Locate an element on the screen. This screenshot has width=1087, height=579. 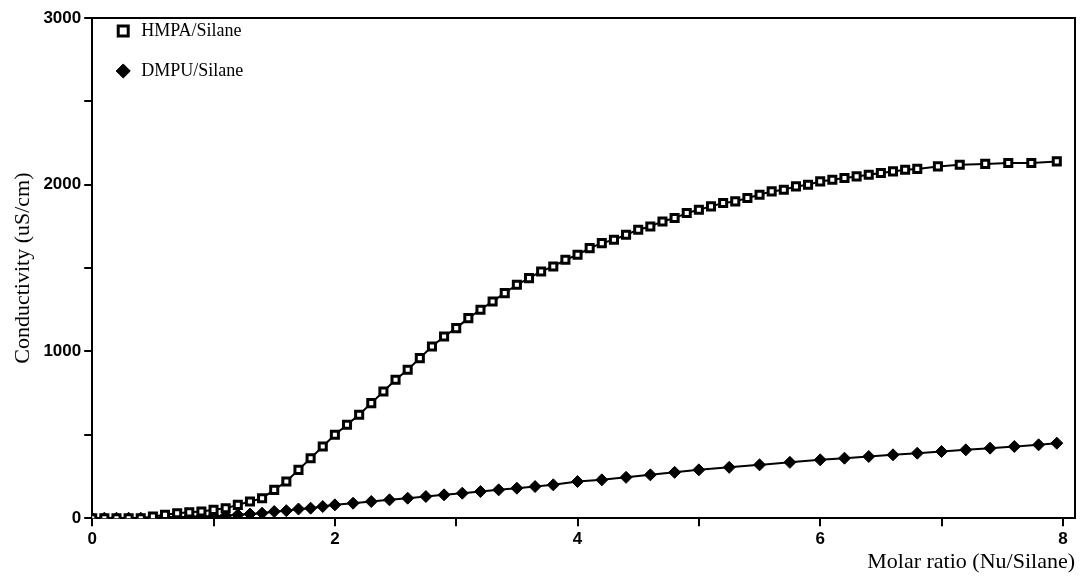
x-tick-label: 0 is located at coordinates (92, 539).